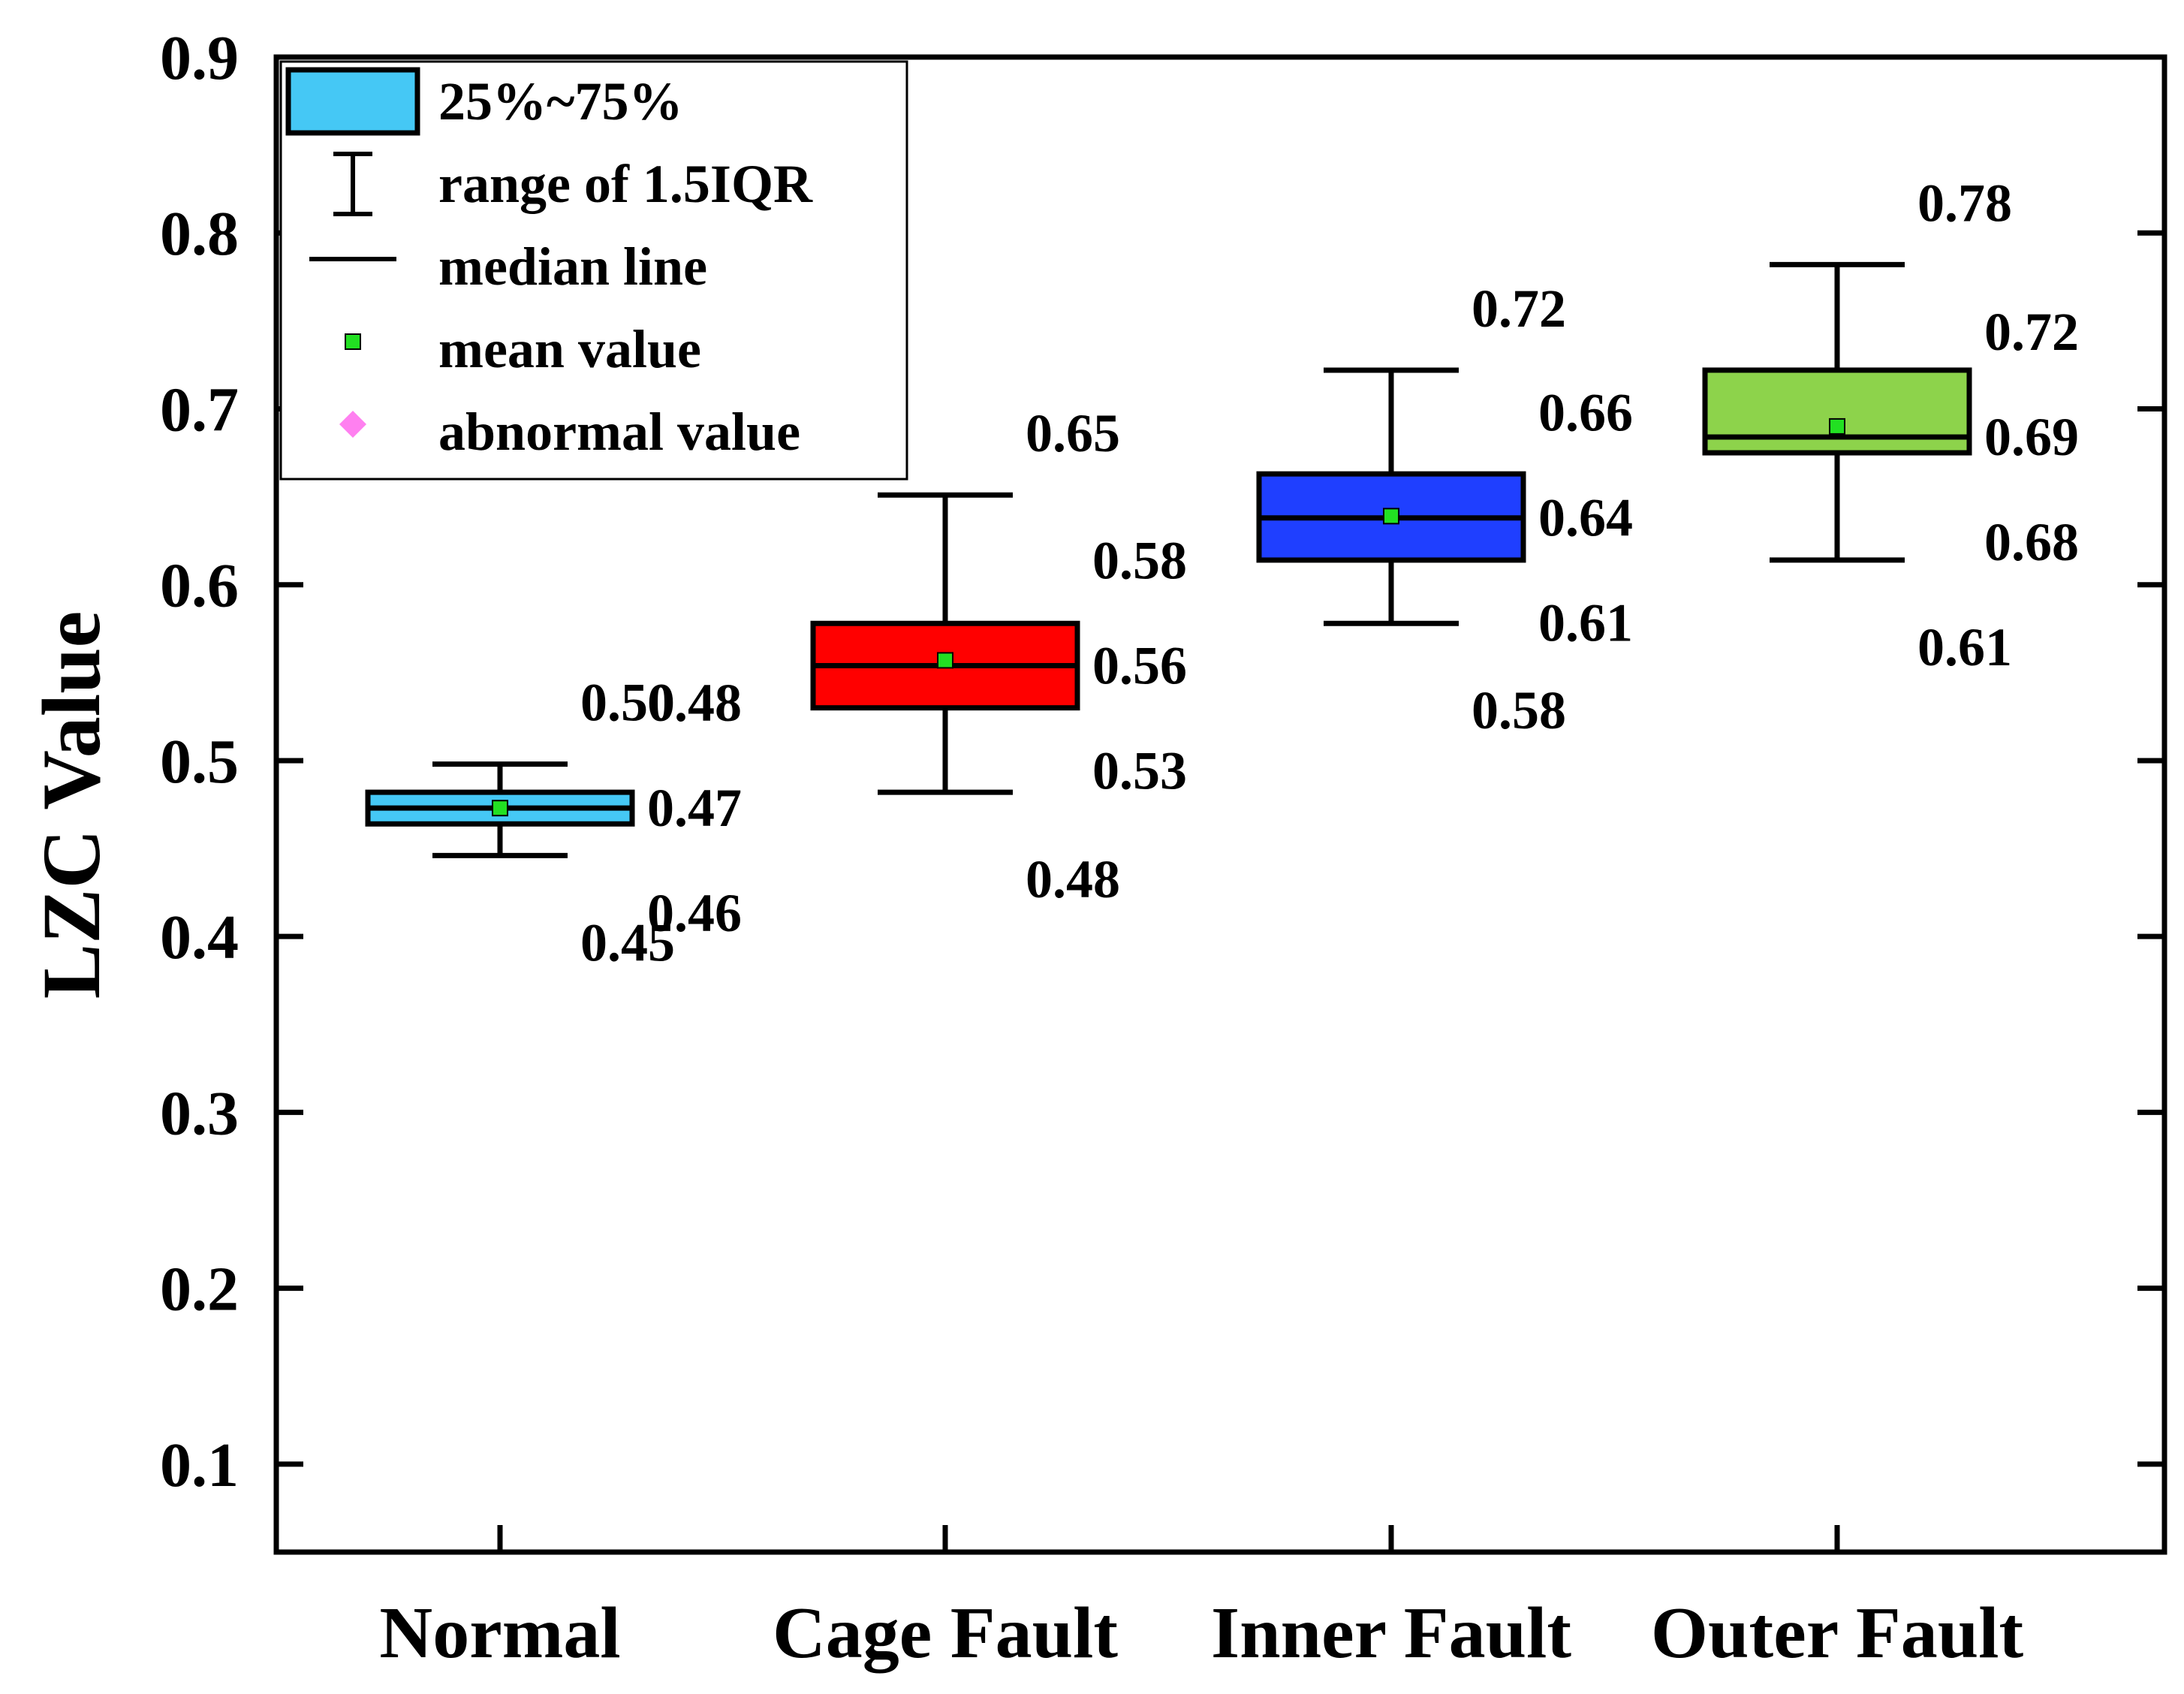  Describe the element at coordinates (199, 586) in the screenshot. I see `y-tick-label: 0.6` at that location.